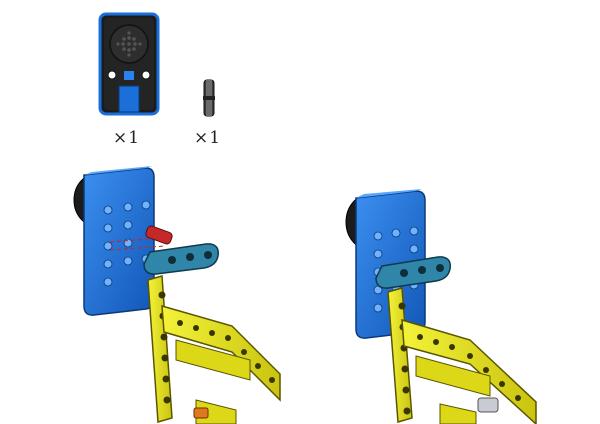 The image size is (600, 424). I want to click on speaker-module-part, so click(129, 64).